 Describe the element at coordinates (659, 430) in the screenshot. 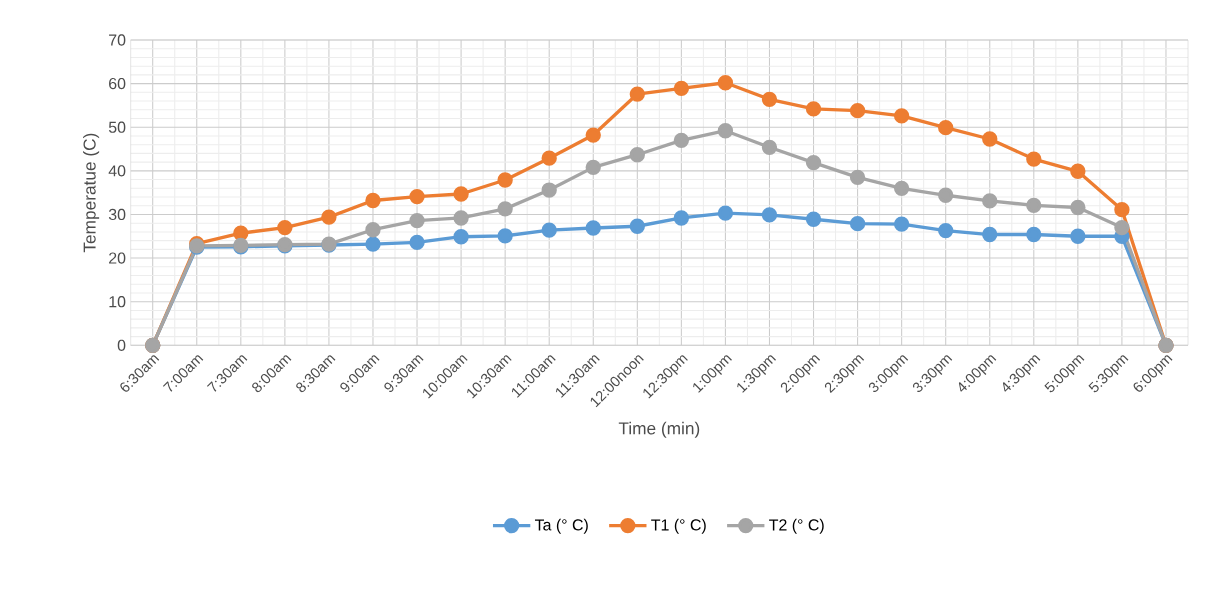

I see `x-axis-title: Time (min)` at that location.